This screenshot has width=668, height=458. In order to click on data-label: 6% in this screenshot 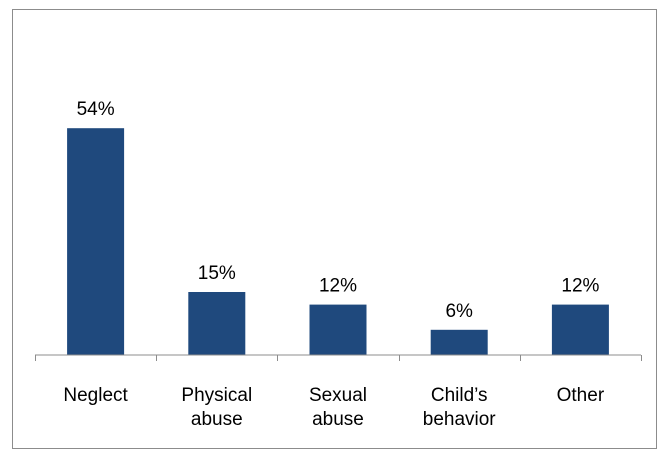, I will do `click(459, 311)`.